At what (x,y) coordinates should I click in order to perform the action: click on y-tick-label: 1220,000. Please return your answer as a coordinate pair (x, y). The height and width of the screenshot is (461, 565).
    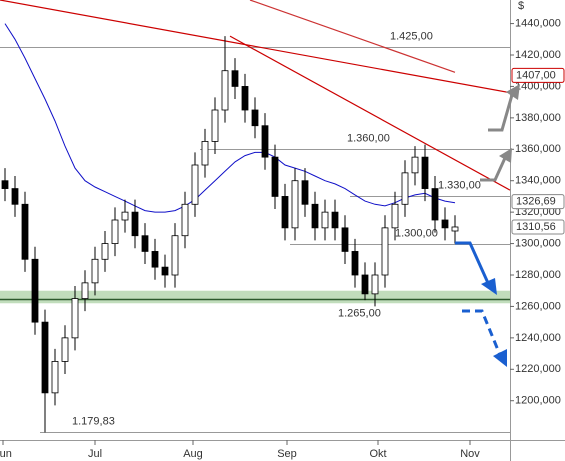
    Looking at the image, I should click on (538, 369).